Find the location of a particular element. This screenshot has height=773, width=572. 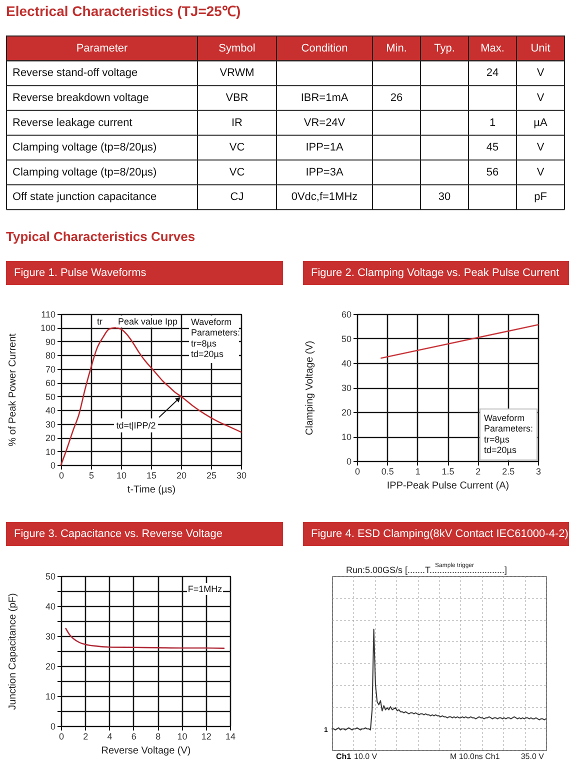

x-tick-label: 6 is located at coordinates (133, 737).